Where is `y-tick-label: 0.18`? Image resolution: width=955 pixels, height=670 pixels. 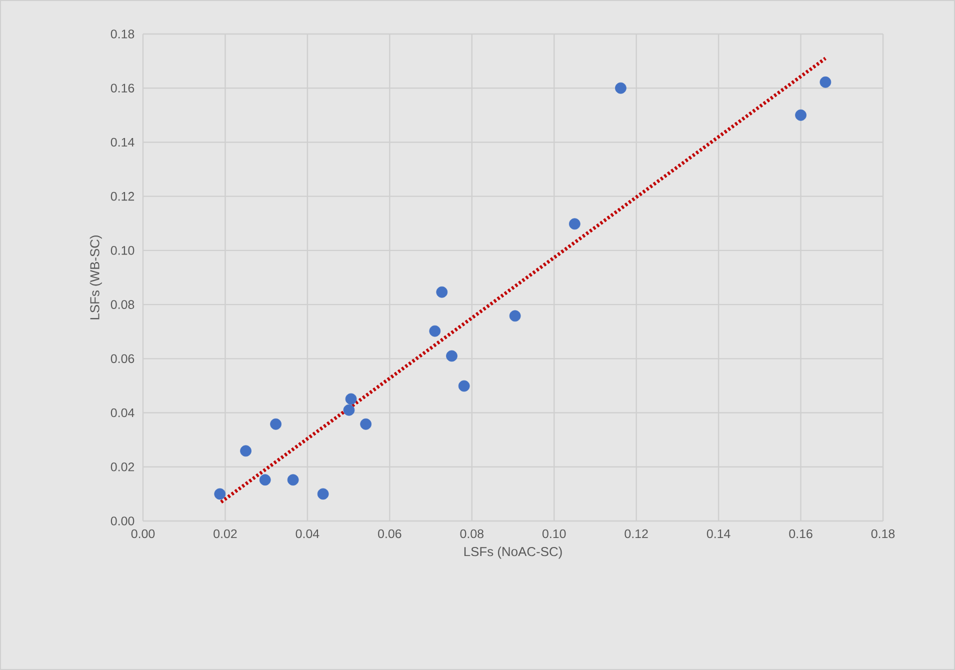 y-tick-label: 0.18 is located at coordinates (122, 34).